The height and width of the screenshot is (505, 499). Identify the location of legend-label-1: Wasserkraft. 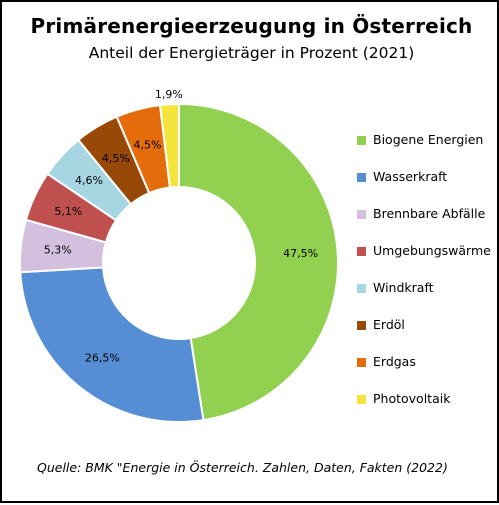
(410, 176).